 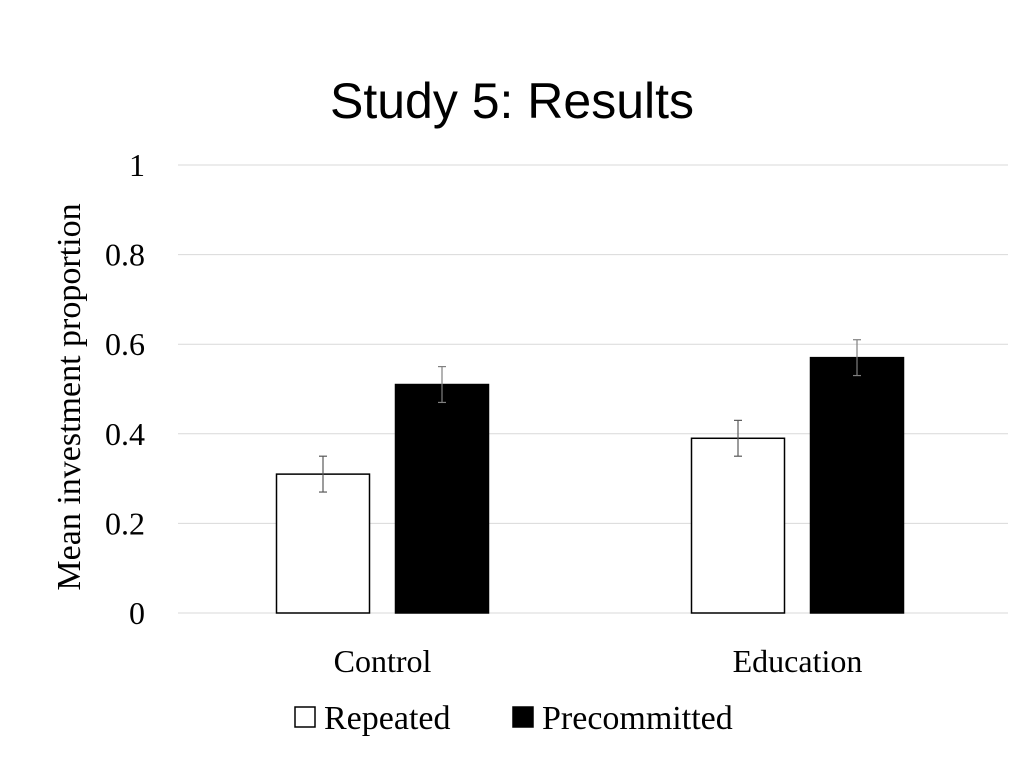 What do you see at coordinates (598, 661) in the screenshot?
I see `x-axis-categories: Control Education` at bounding box center [598, 661].